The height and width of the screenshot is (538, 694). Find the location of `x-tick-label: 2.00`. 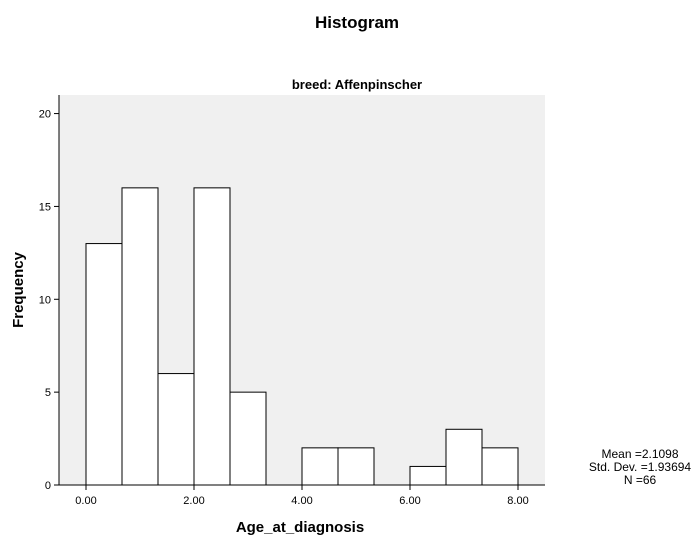

x-tick-label: 2.00 is located at coordinates (193, 501).